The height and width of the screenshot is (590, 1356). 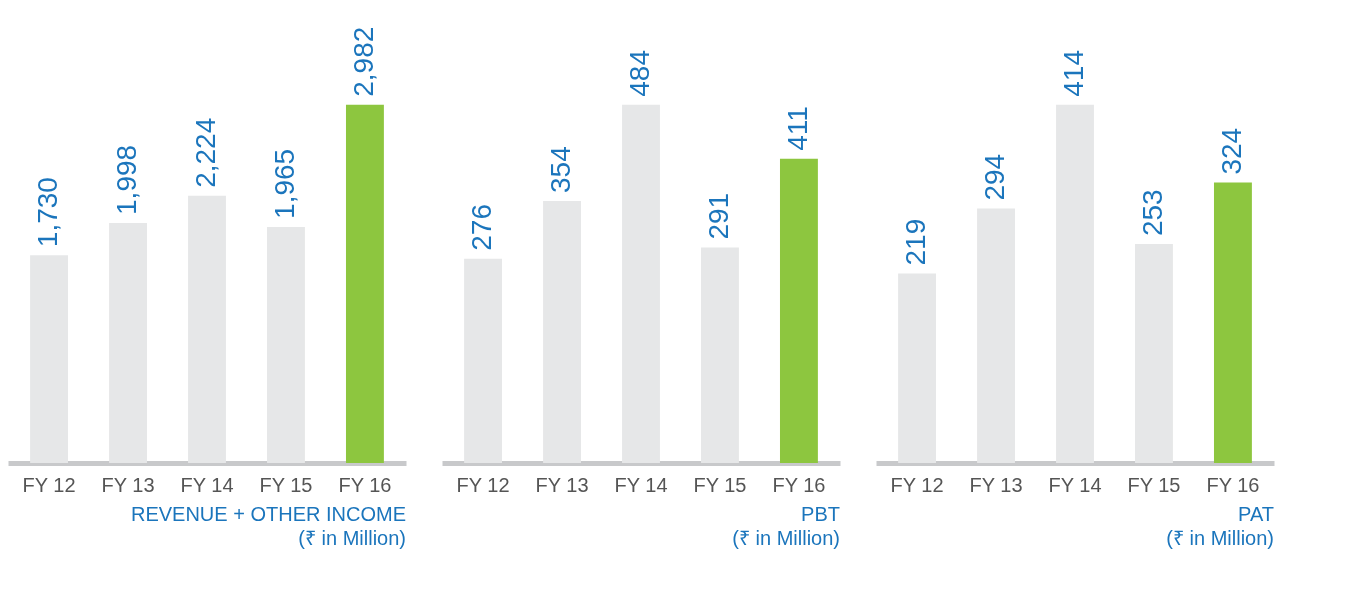 I want to click on data-label: 354, so click(x=561, y=169).